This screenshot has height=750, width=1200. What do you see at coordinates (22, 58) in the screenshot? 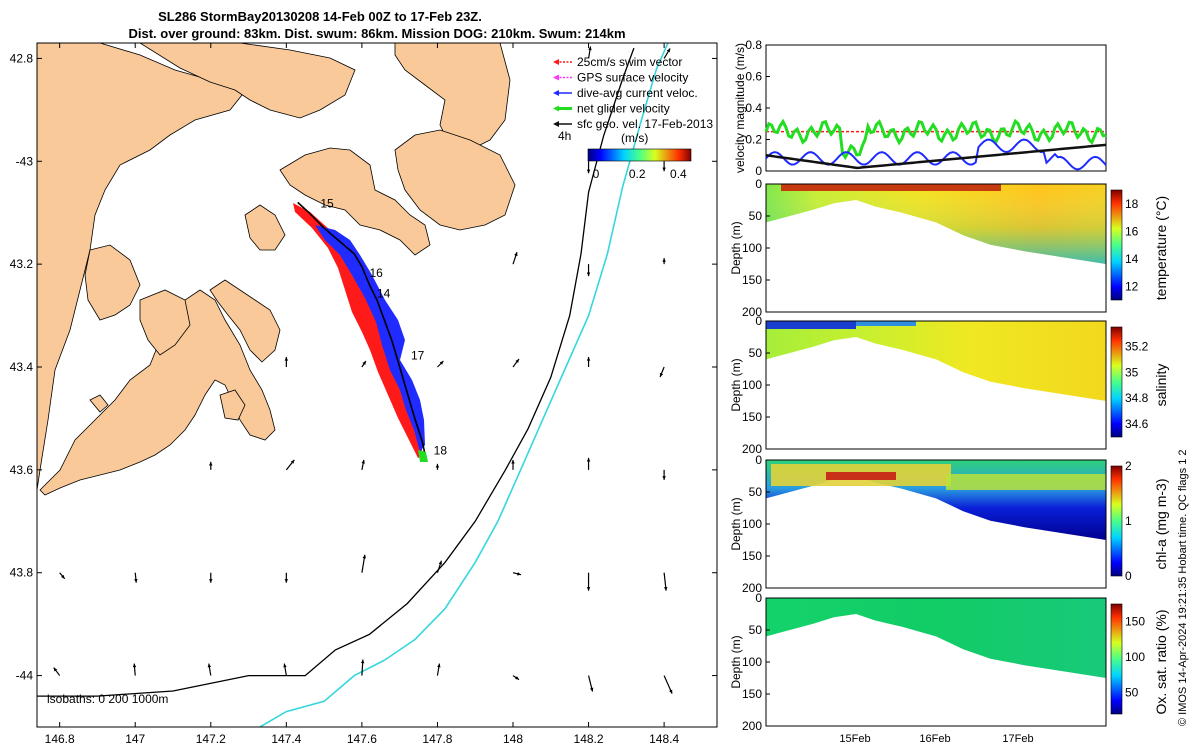
I see `map-y-tick-label: 42.8` at bounding box center [22, 58].